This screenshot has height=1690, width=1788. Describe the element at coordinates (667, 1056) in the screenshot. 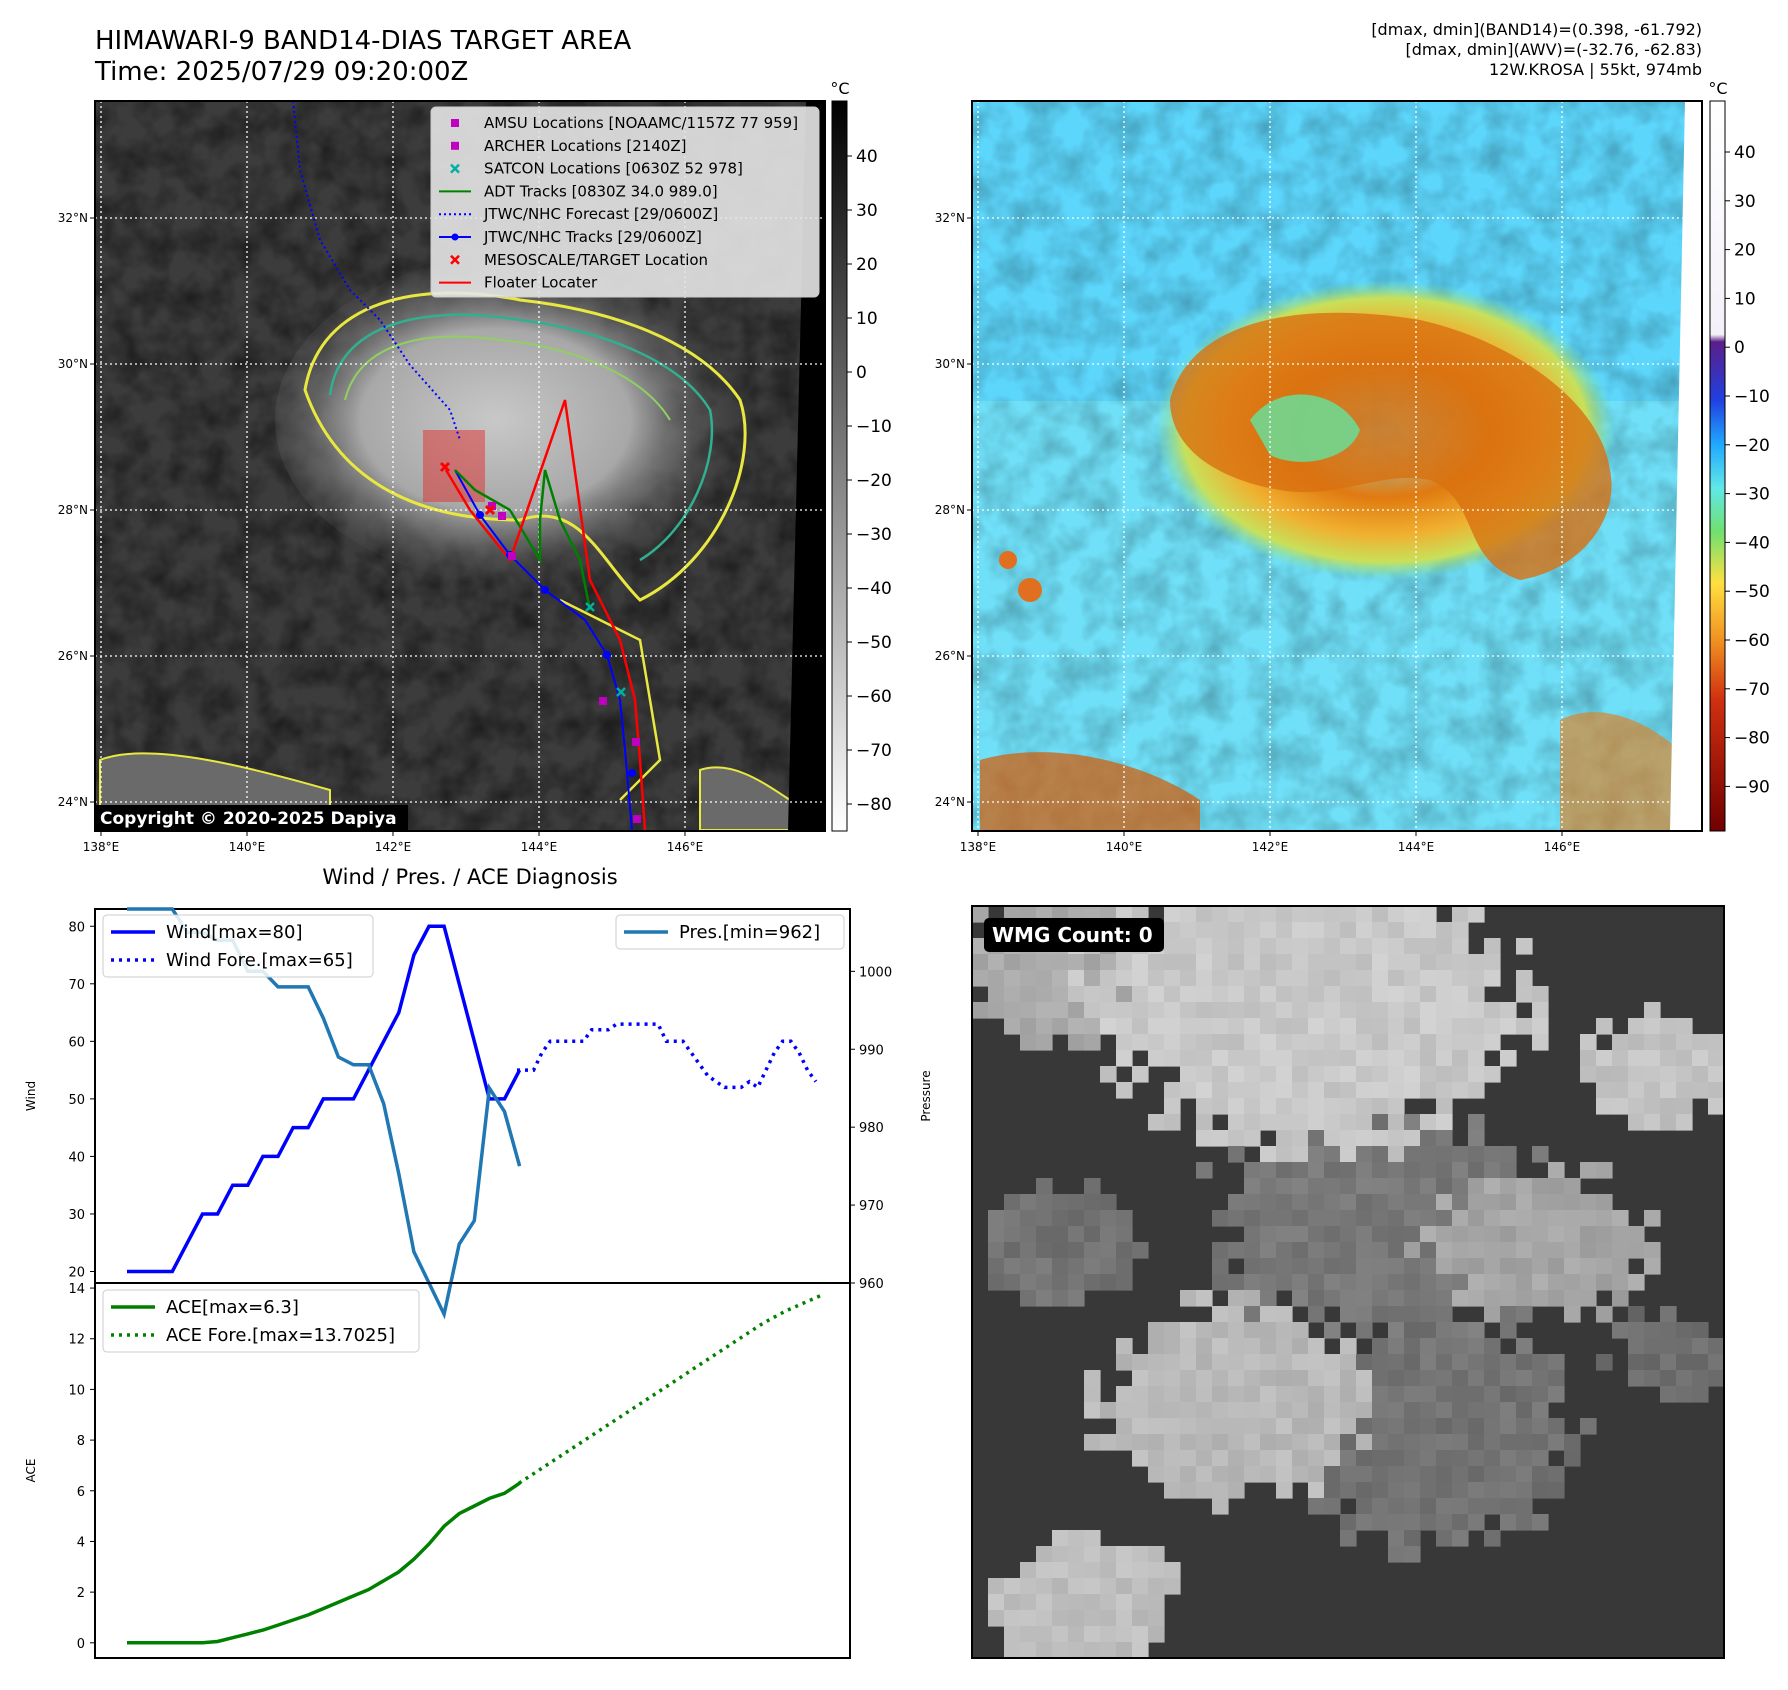

I see `wind-forecast-series-line` at that location.